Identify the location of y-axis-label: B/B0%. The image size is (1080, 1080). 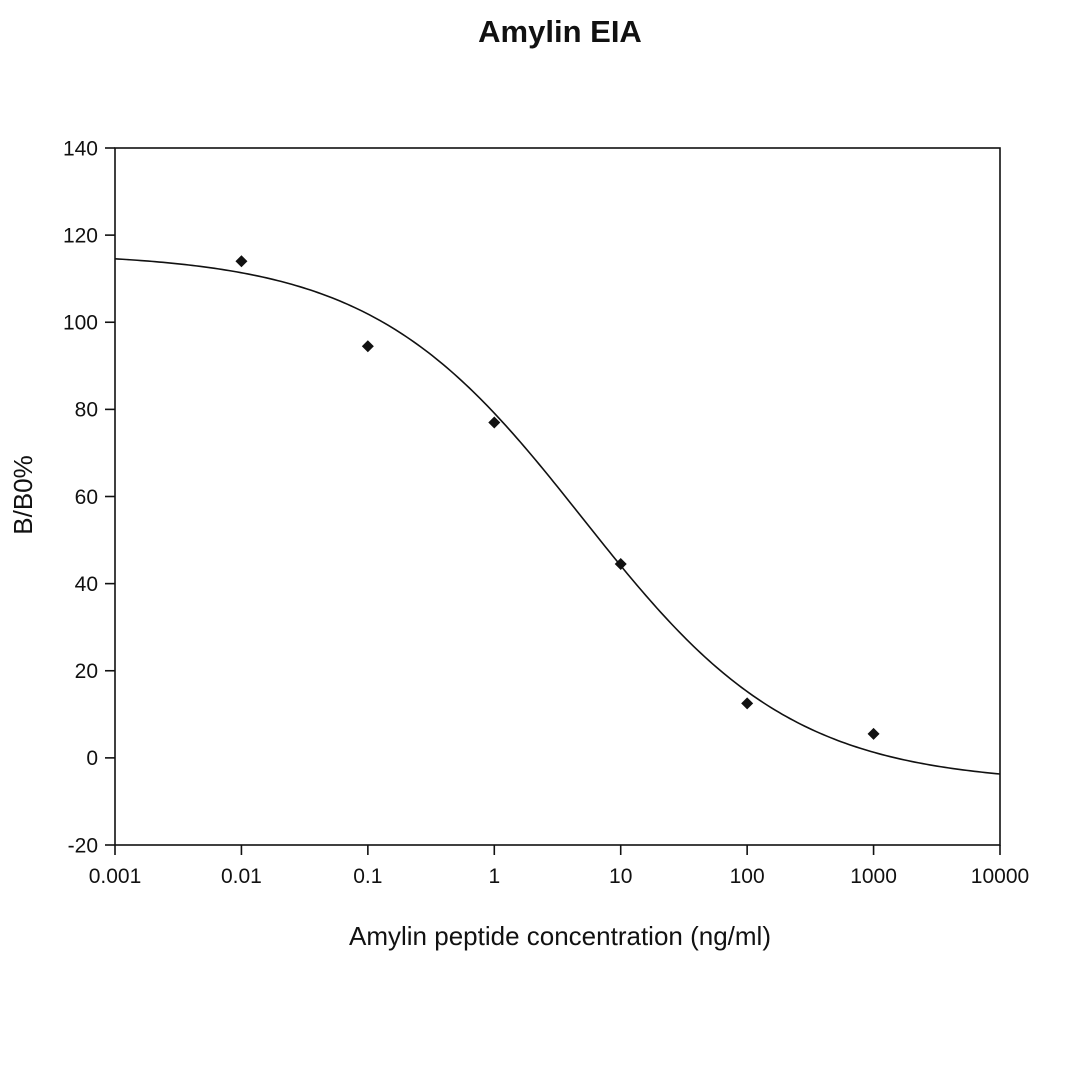
(23, 495).